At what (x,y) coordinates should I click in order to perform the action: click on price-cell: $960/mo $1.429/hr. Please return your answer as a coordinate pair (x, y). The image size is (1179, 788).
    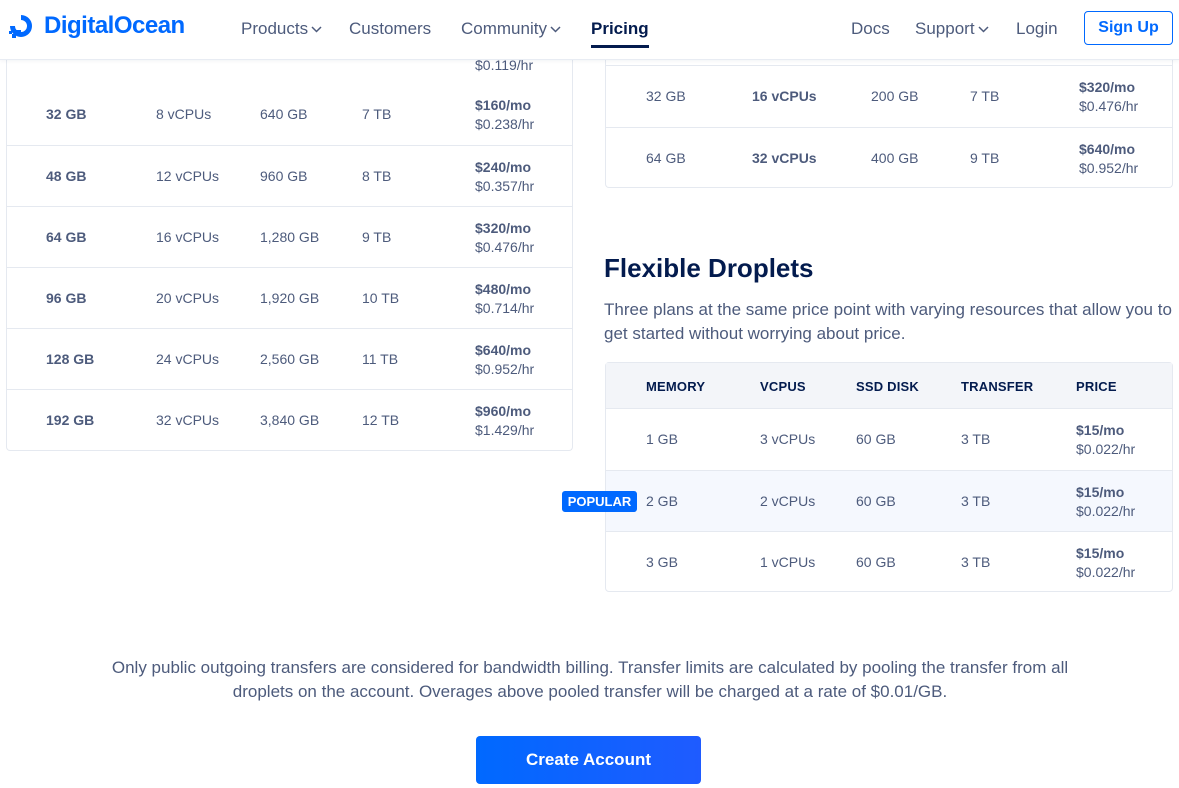
    Looking at the image, I should click on (504, 421).